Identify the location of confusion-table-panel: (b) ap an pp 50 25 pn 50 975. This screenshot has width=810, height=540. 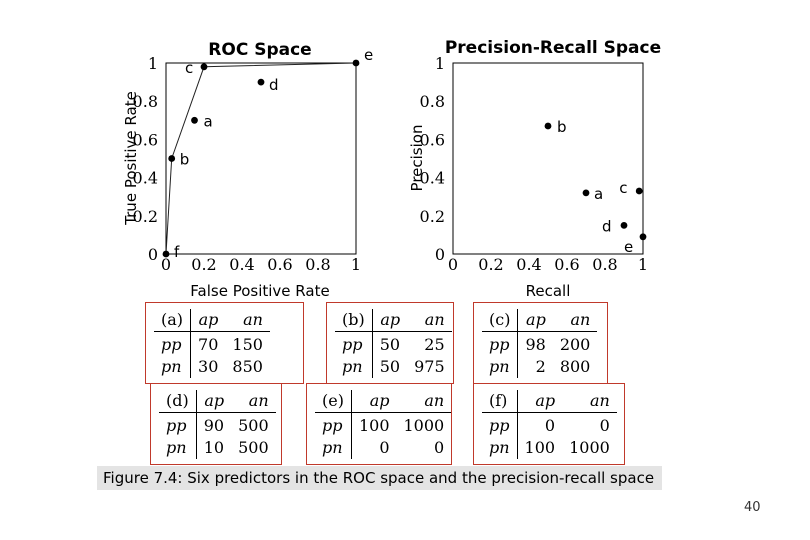
(390, 343).